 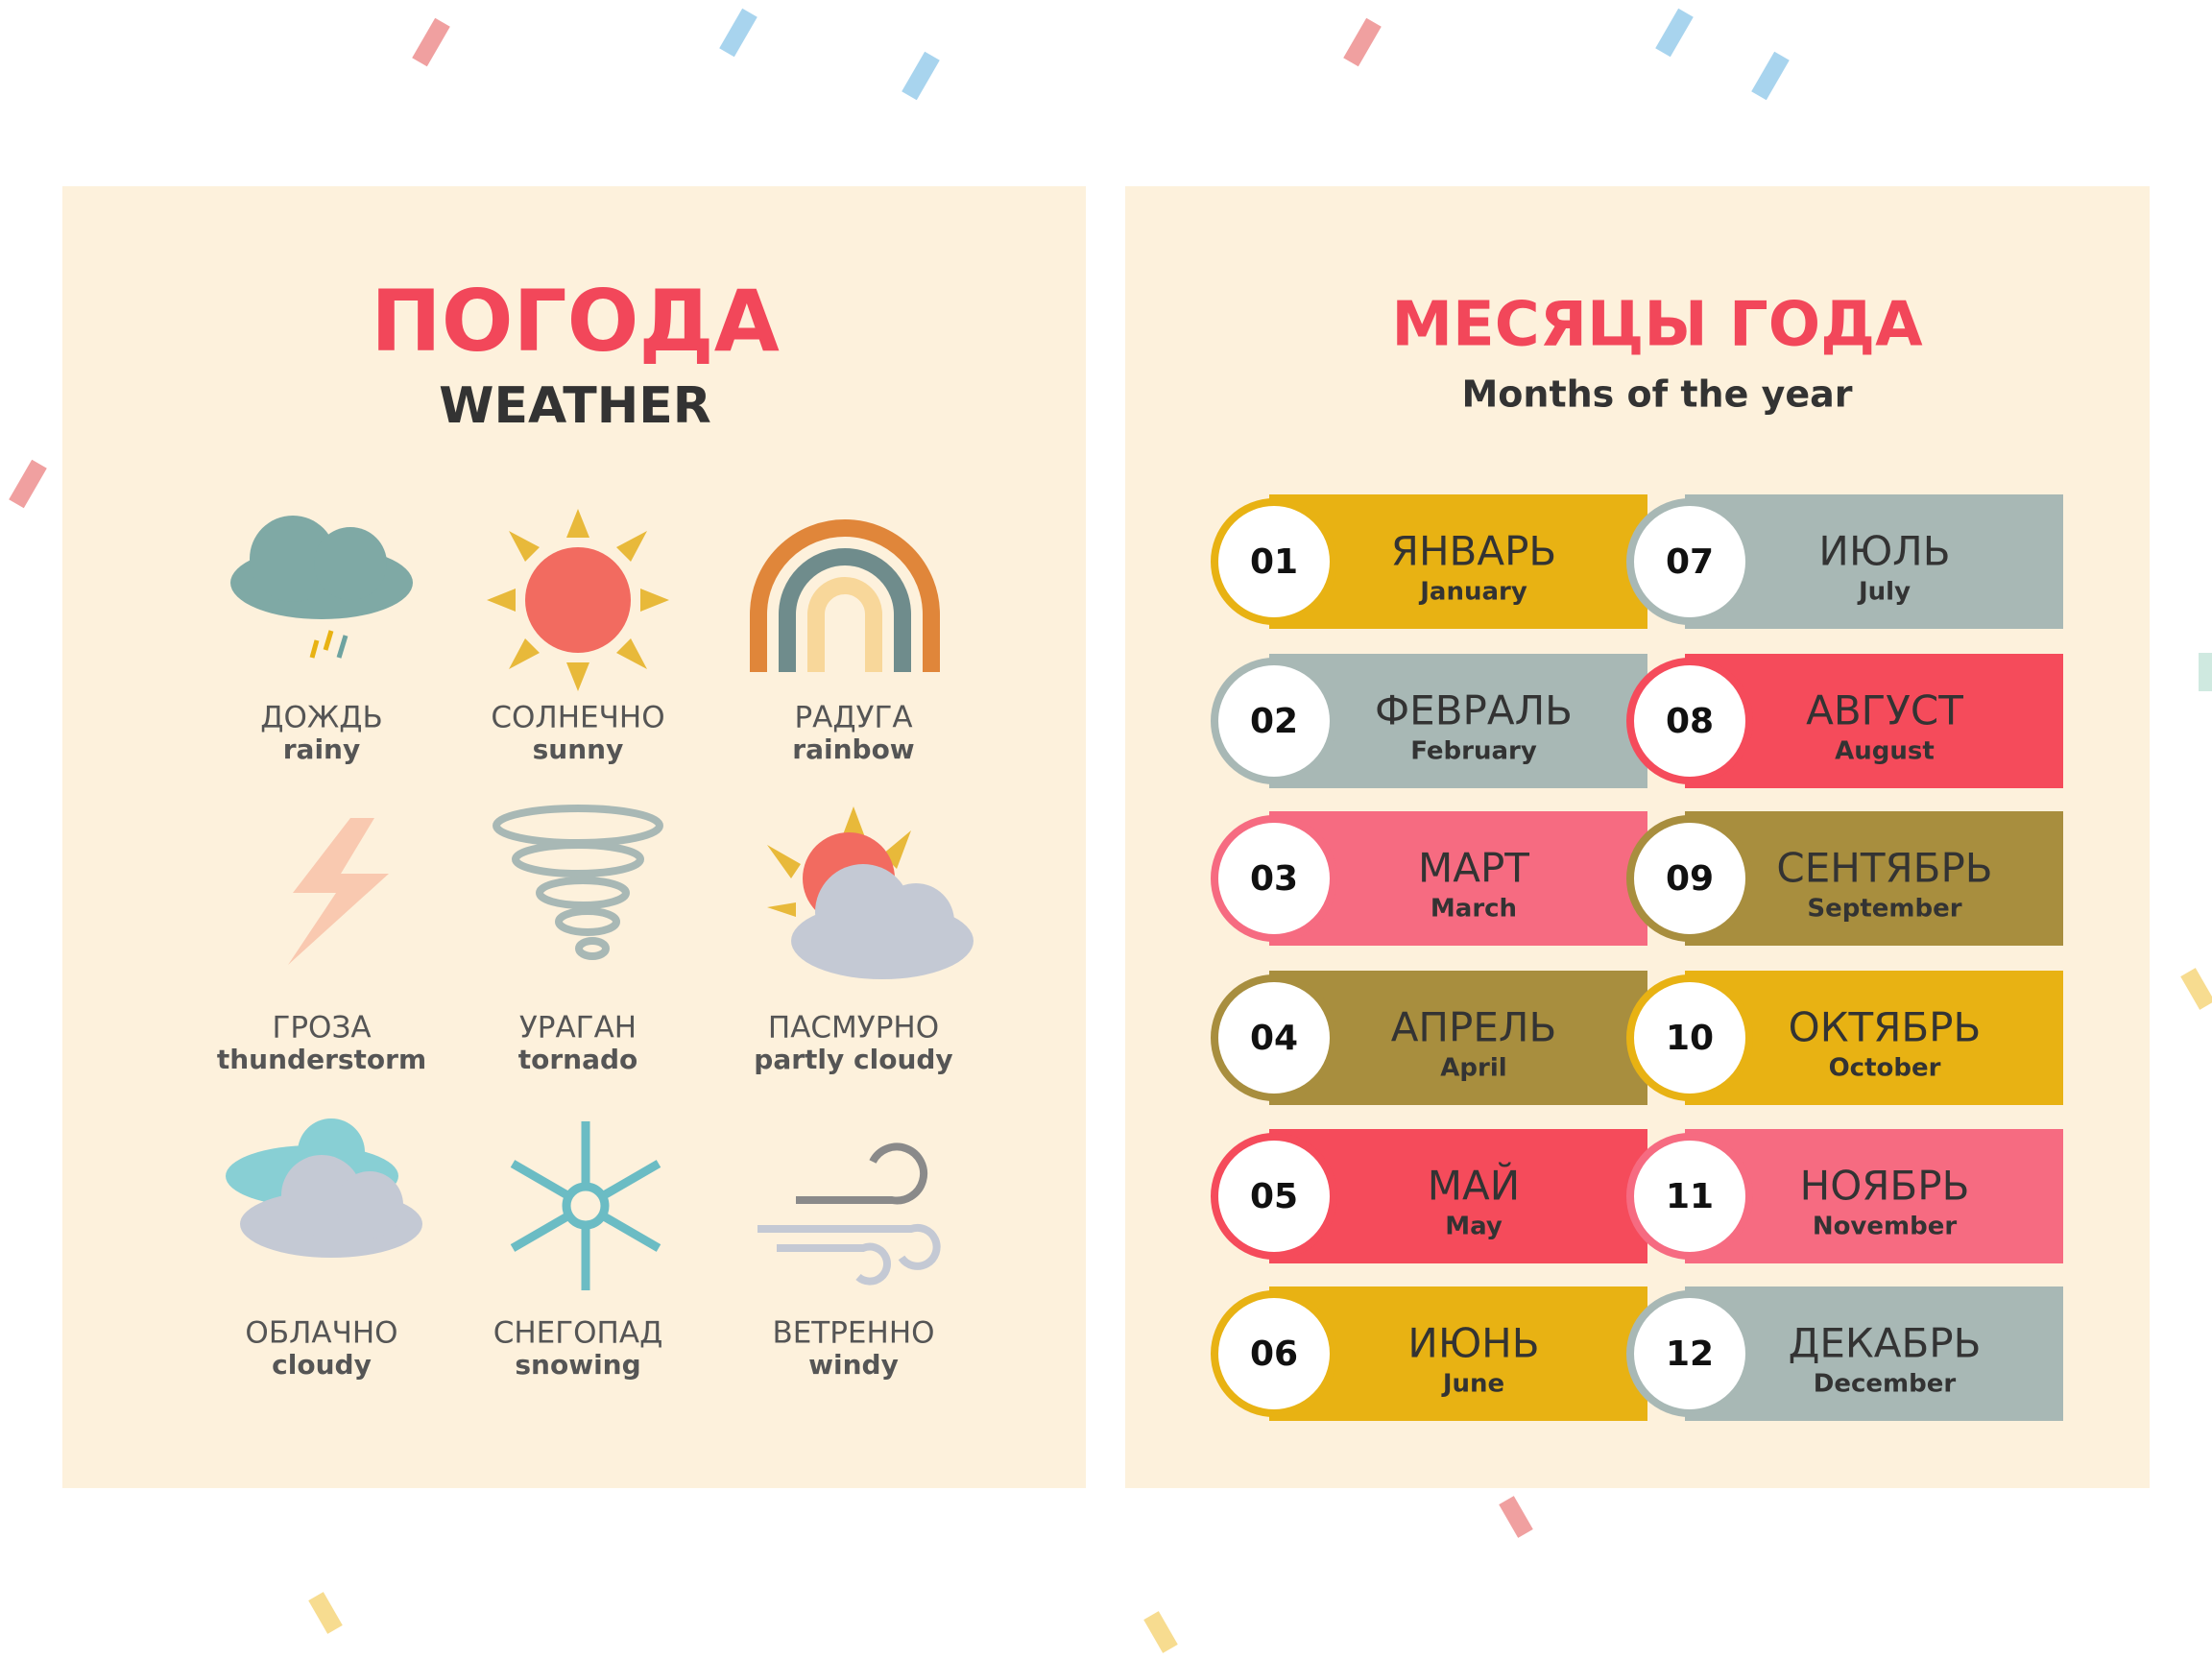 I want to click on month-ru: АПРЕЛЬ, so click(x=1474, y=1027).